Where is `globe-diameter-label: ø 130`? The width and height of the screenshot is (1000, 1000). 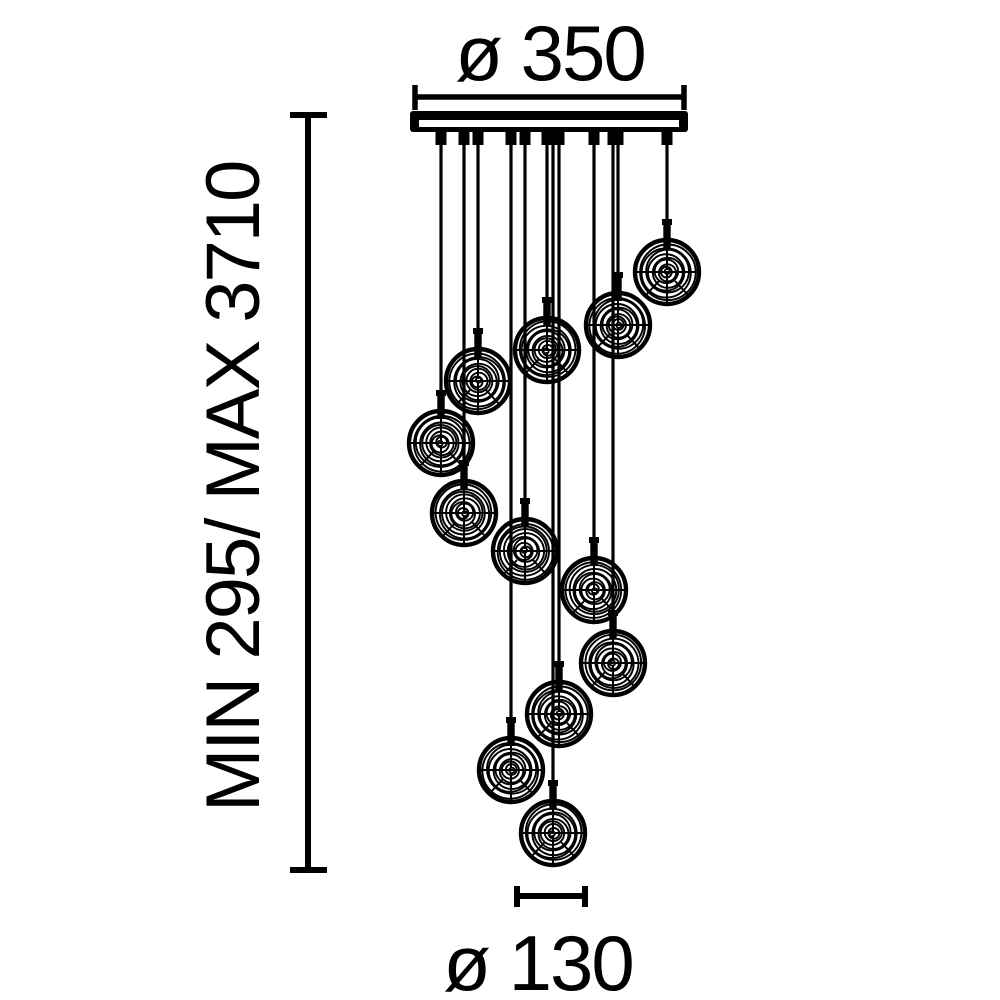 globe-diameter-label: ø 130 is located at coordinates (538, 959).